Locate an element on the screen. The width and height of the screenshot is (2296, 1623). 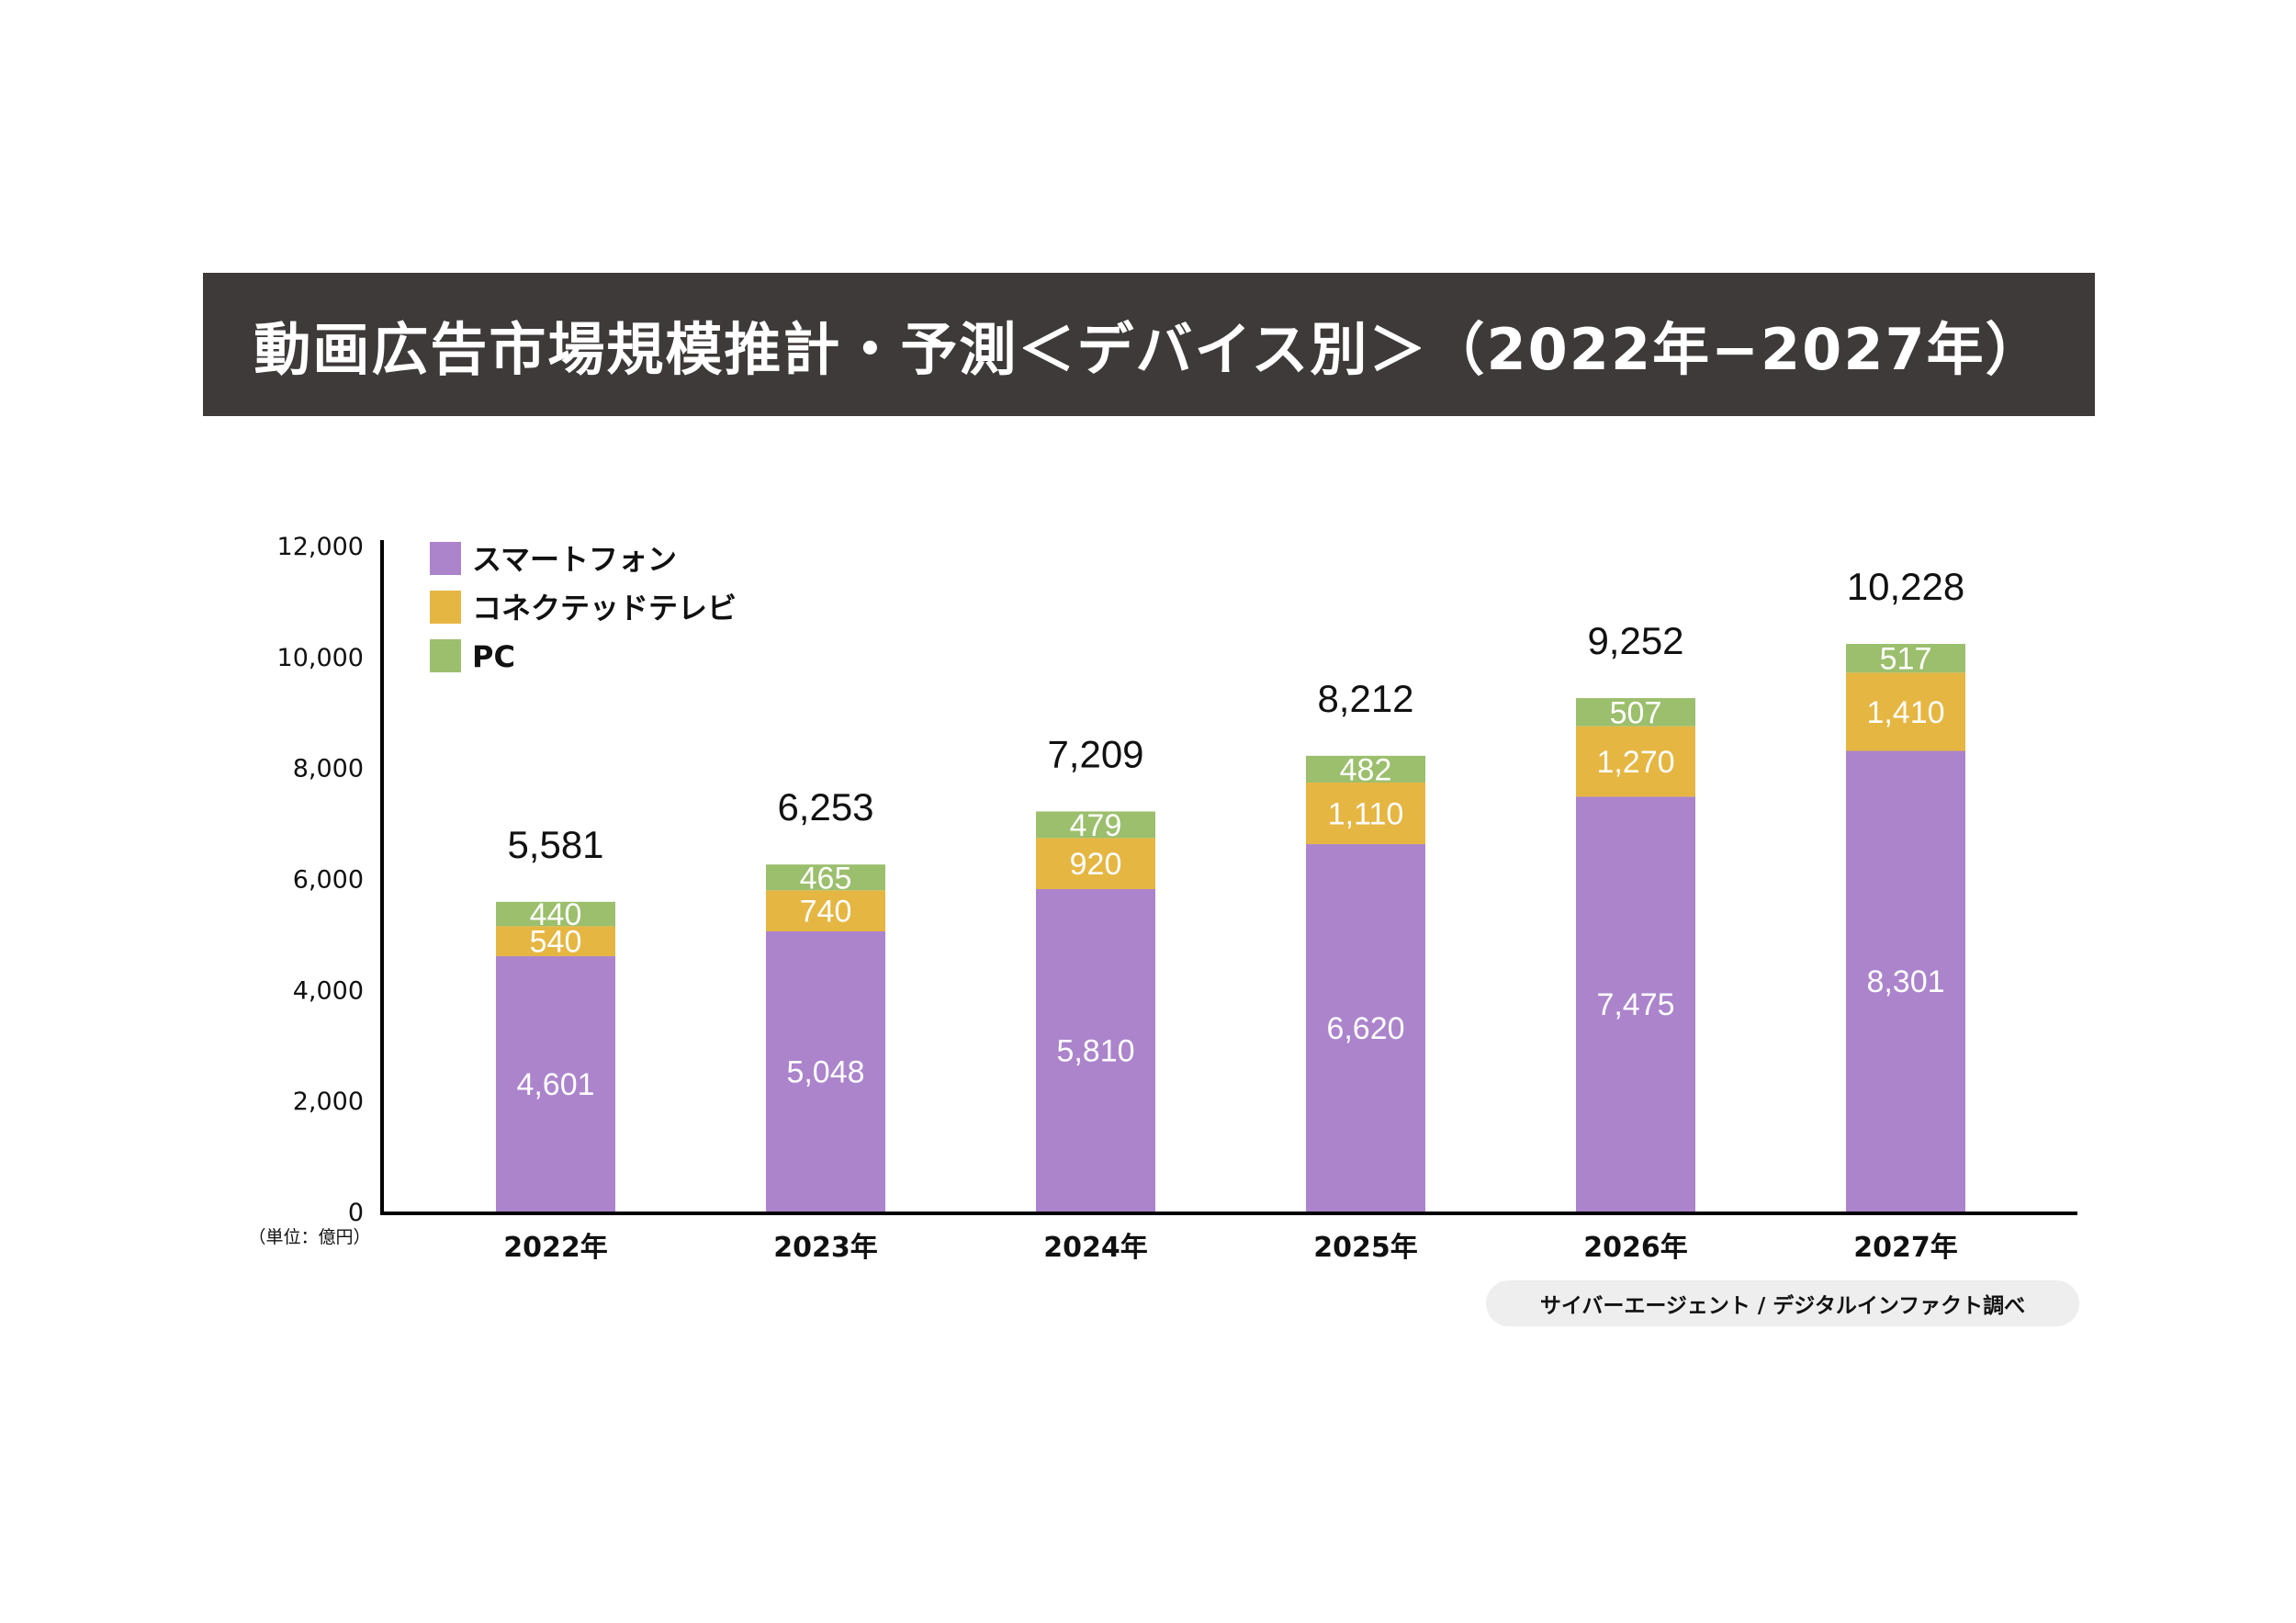
legend-item-connected-tv: コネクテッドテレビ is located at coordinates (583, 608).